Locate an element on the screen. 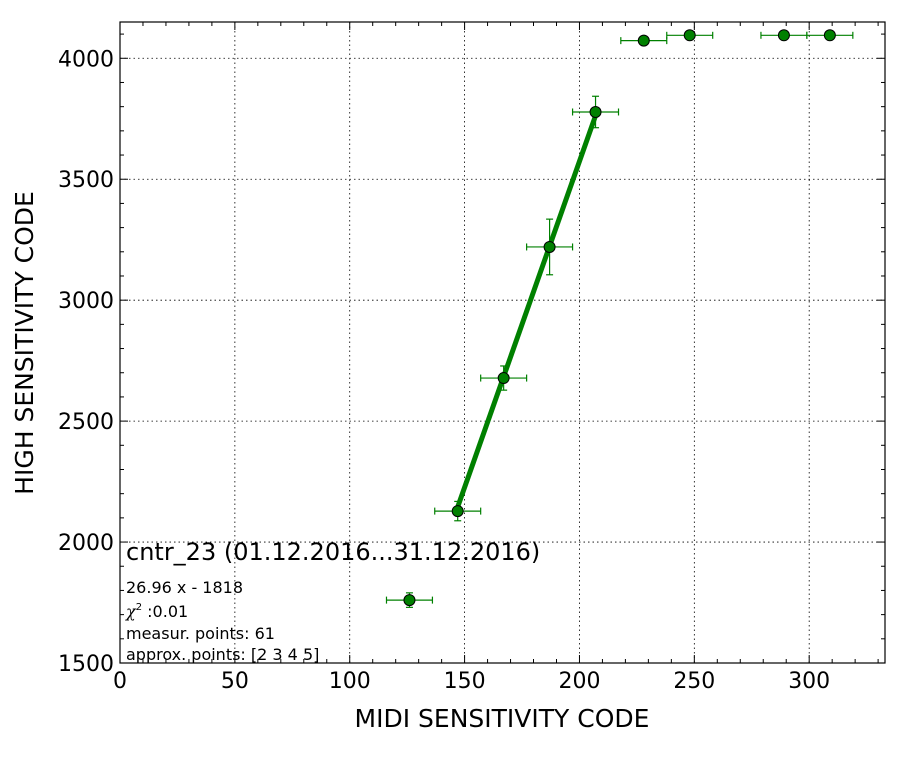 The image size is (912, 762). annotation-title: cntr_23 (01.12.2016...31.12.2016) is located at coordinates (333, 552).